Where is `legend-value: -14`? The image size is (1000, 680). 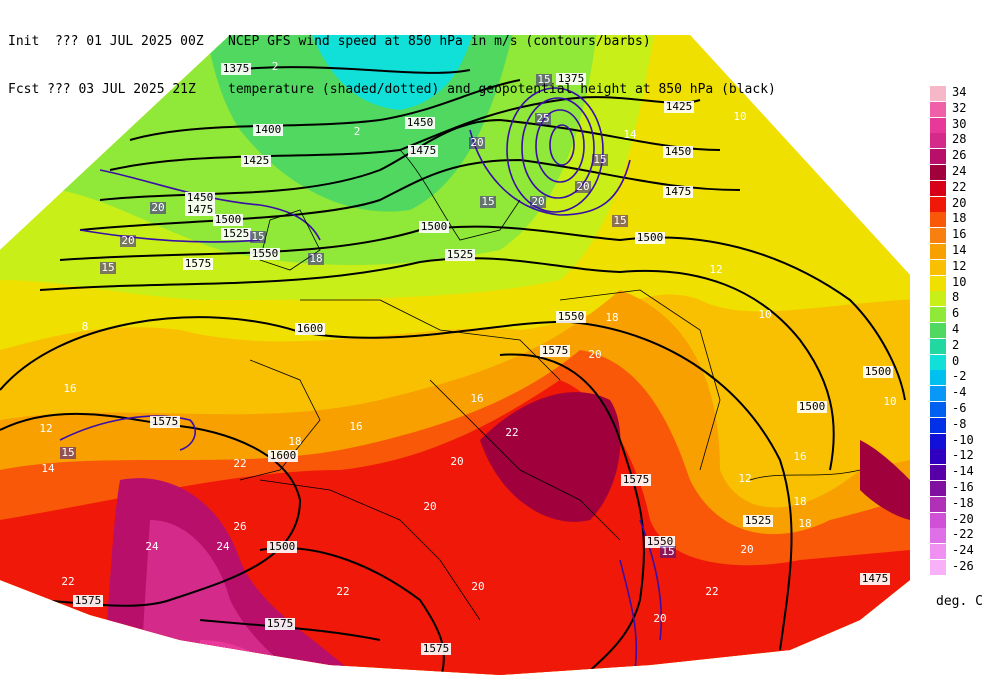 legend-value: -14 is located at coordinates (963, 471).